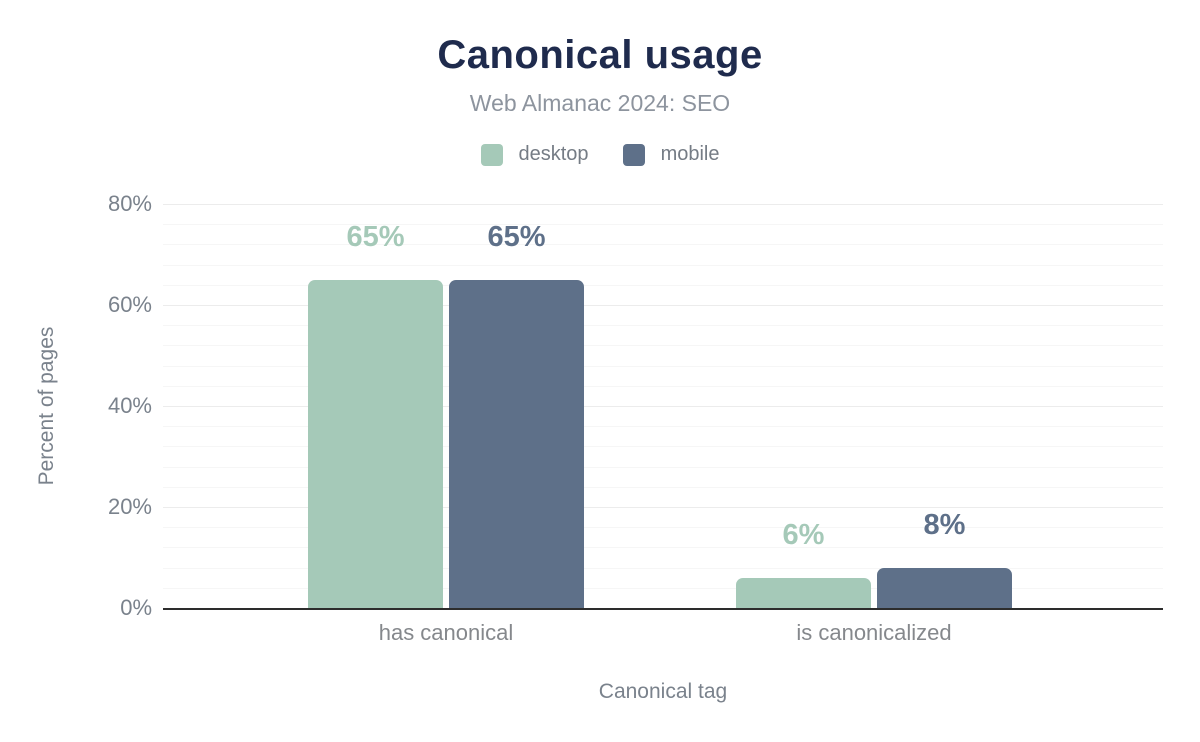 This screenshot has width=1200, height=742. I want to click on desktop-swatch-icon, so click(491, 154).